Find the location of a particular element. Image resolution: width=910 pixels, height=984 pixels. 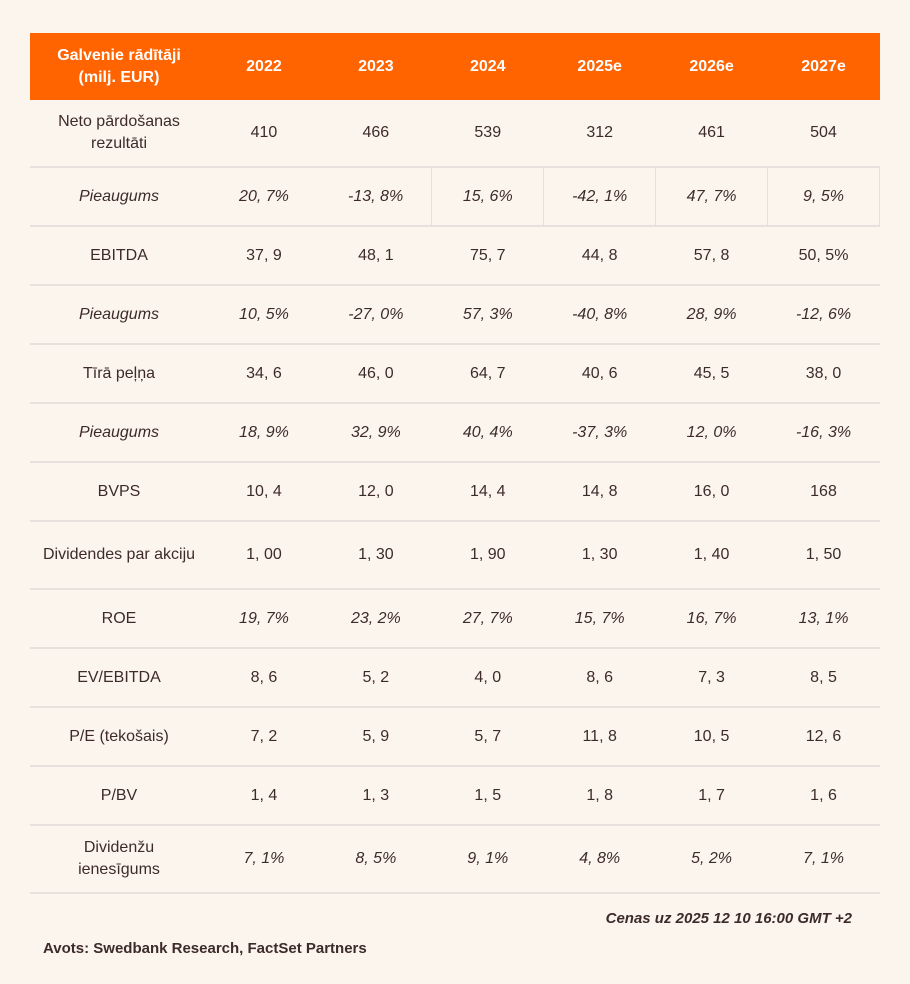

table-cell: 4, 0 is located at coordinates (487, 678).